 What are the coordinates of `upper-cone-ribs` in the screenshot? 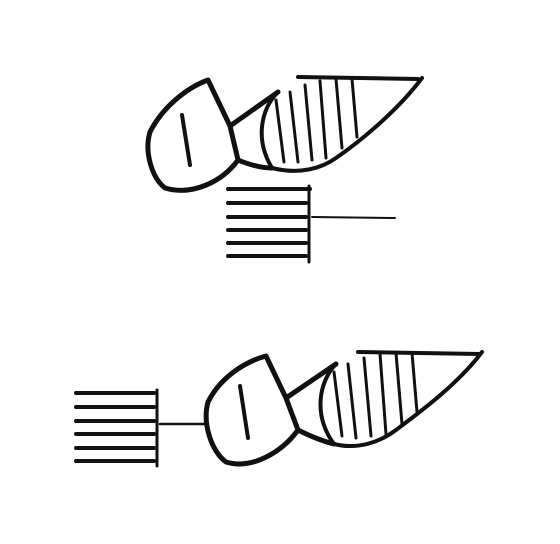 It's located at (316, 120).